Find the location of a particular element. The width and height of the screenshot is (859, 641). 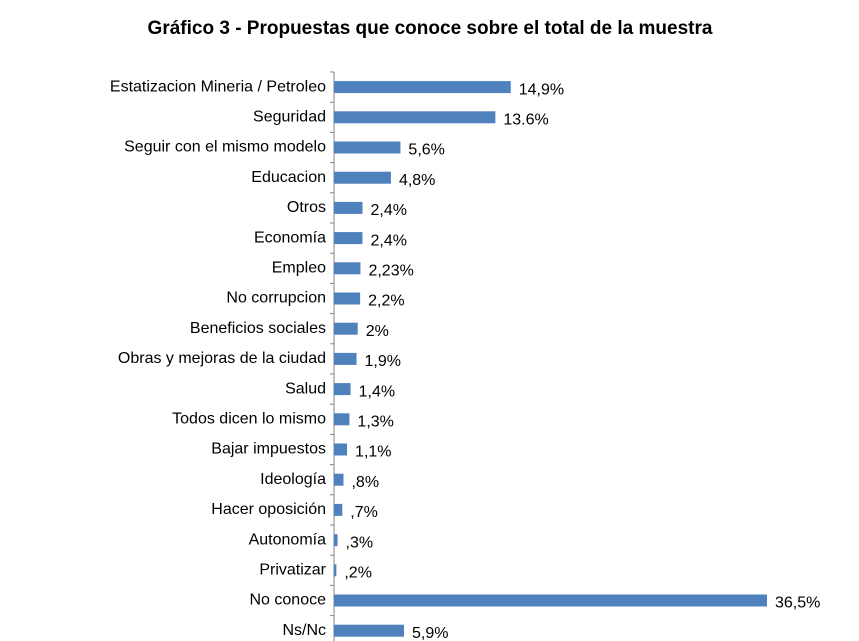

data-label: 36,5% is located at coordinates (797, 603).